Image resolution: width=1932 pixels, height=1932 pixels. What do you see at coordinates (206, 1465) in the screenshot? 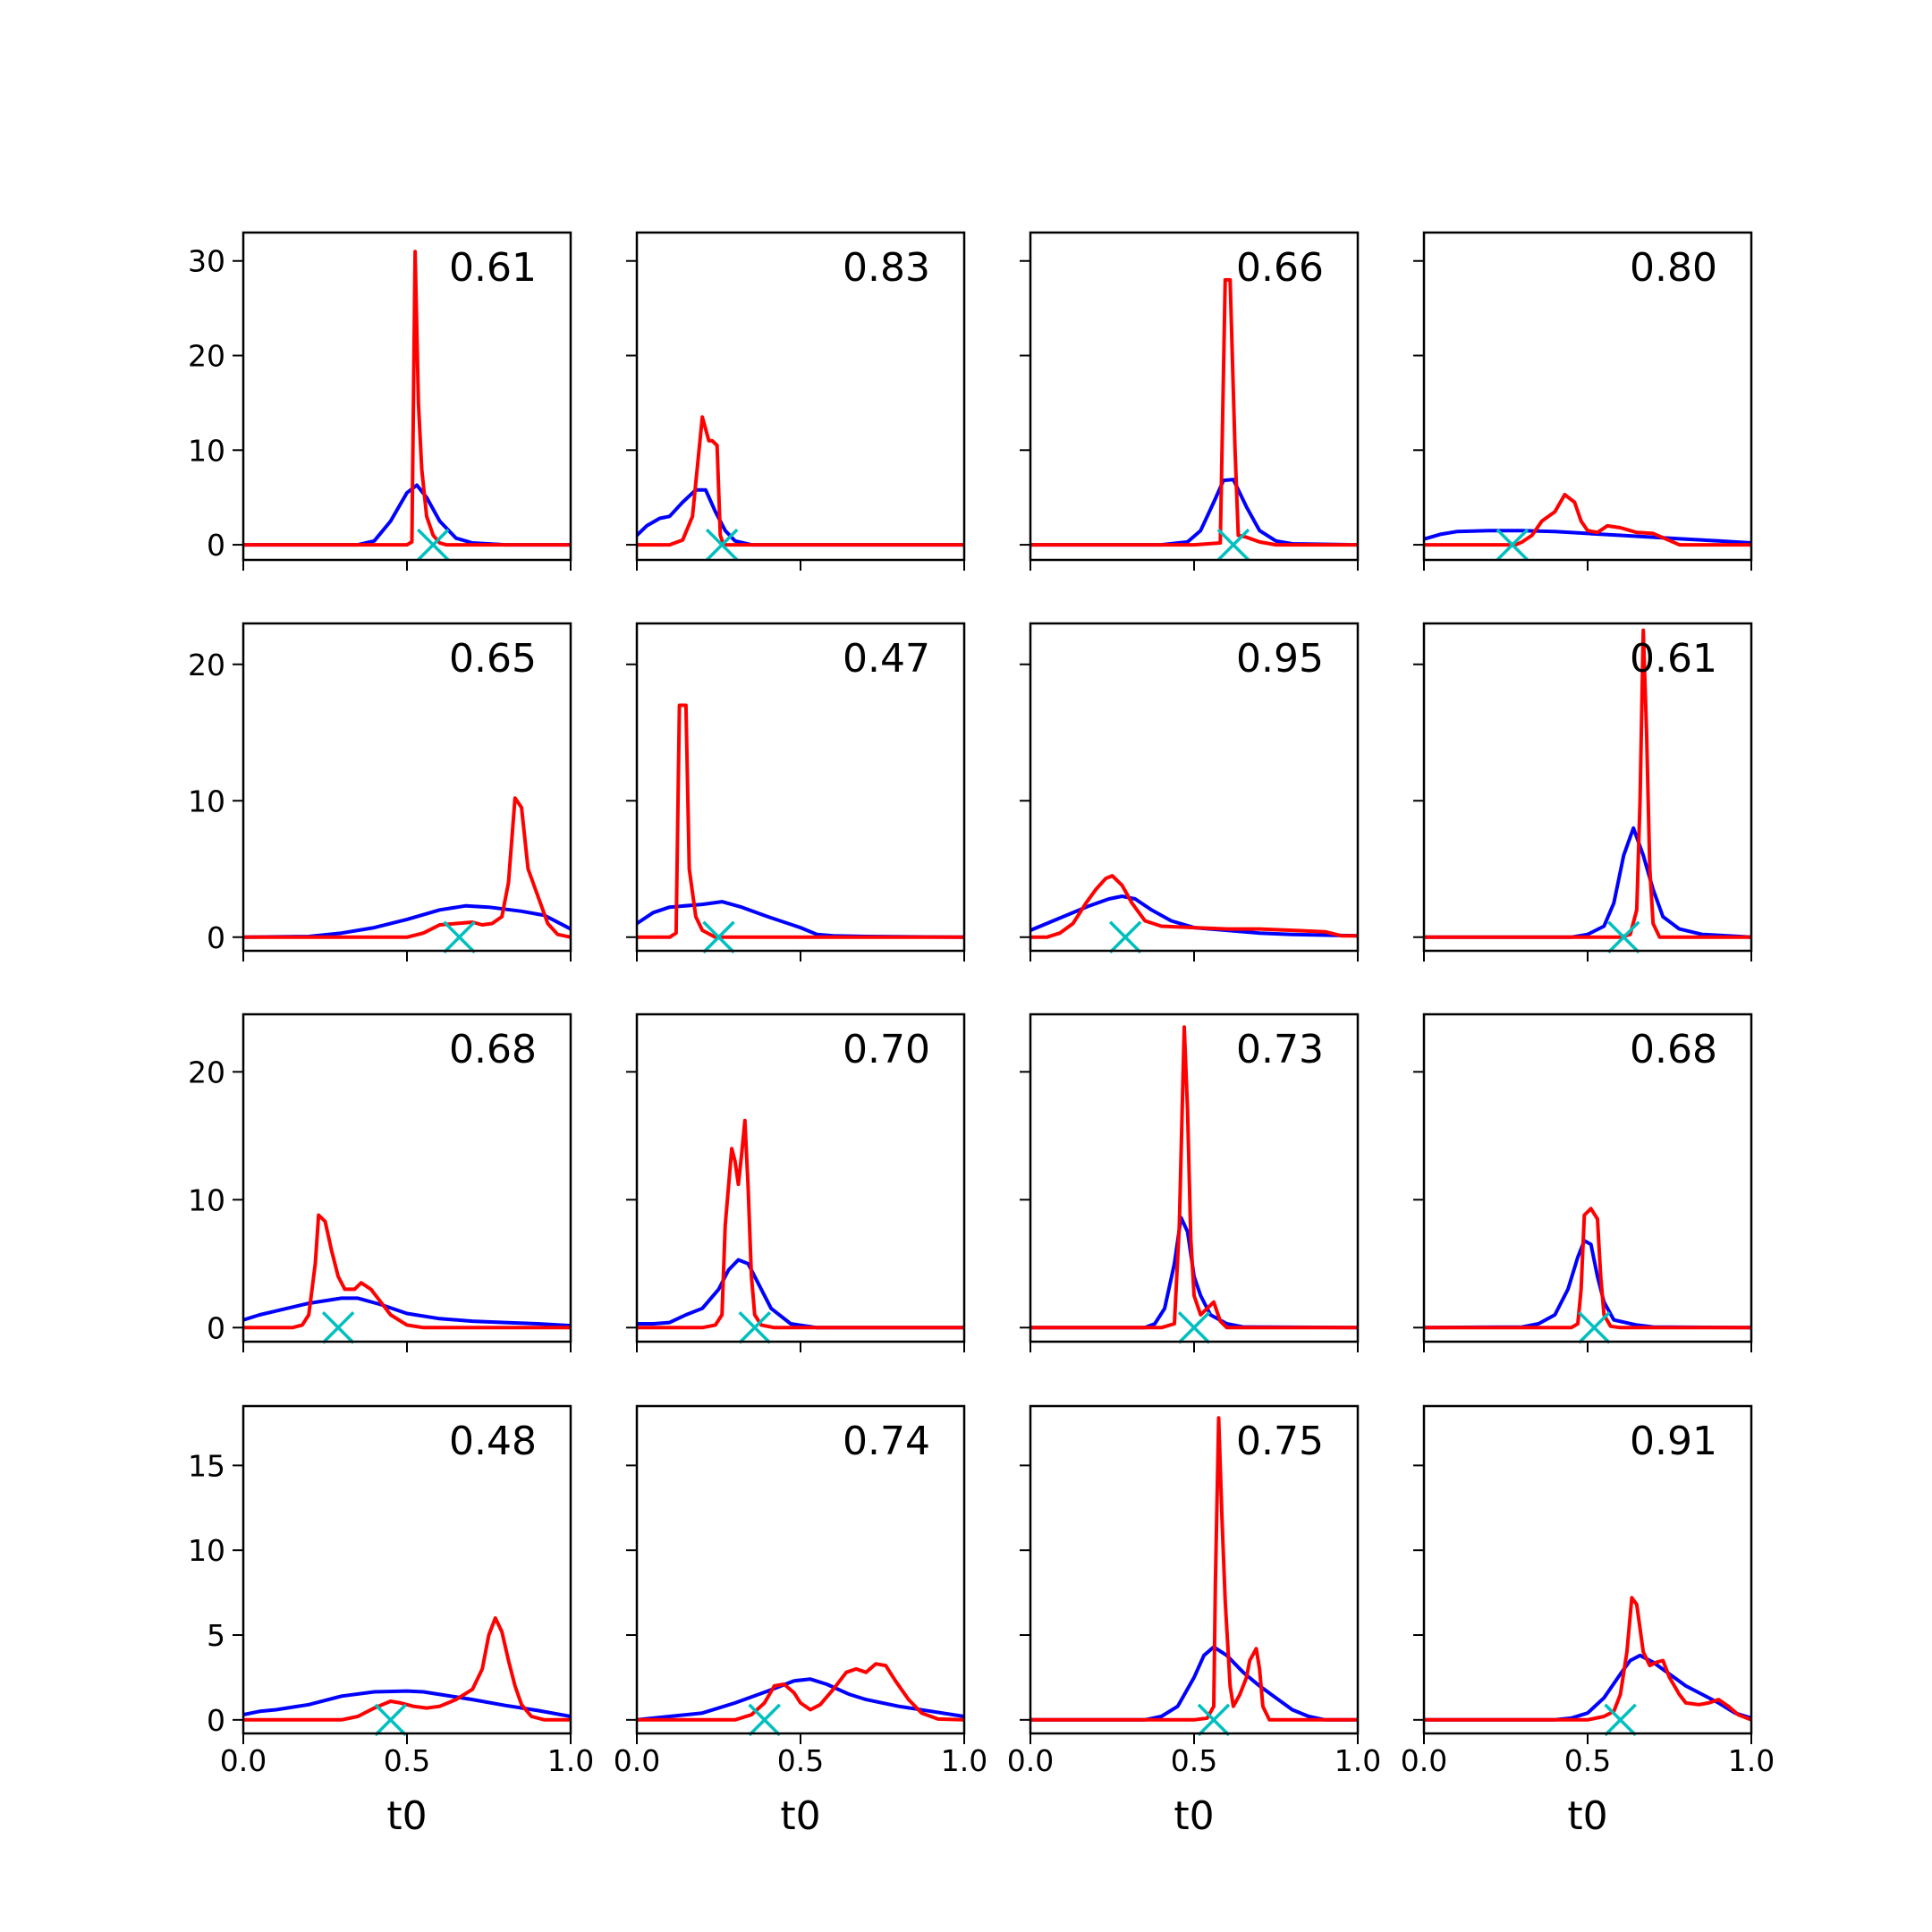
I see `y-tick-label: 15` at bounding box center [206, 1465].